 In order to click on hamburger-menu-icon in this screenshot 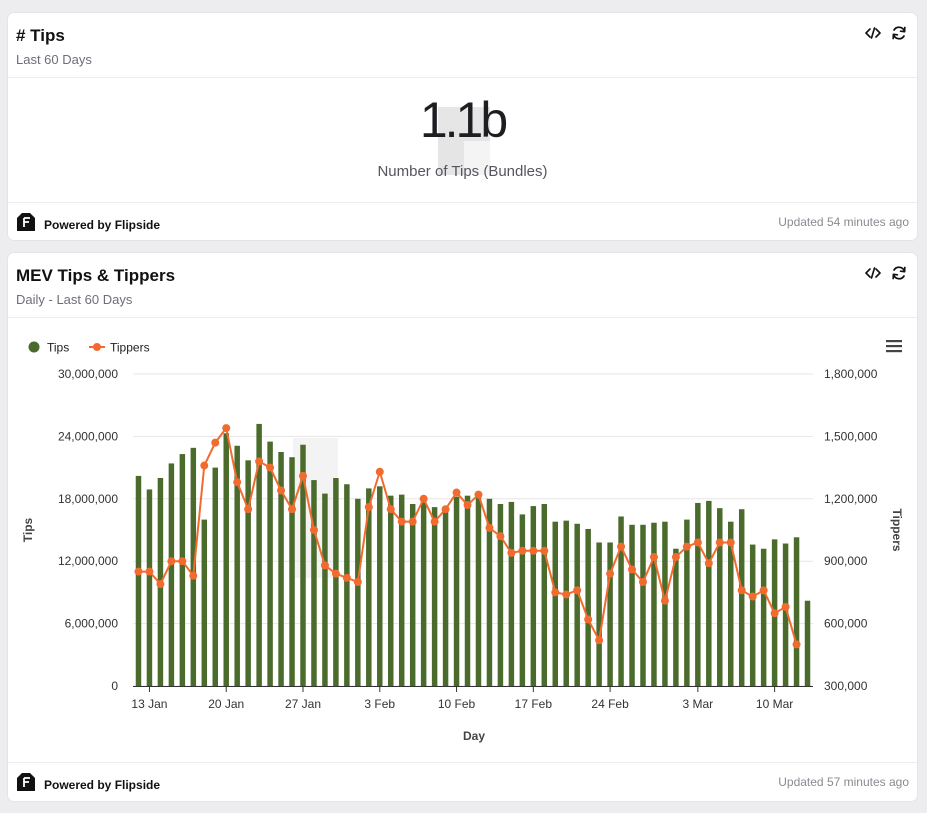, I will do `click(894, 346)`.